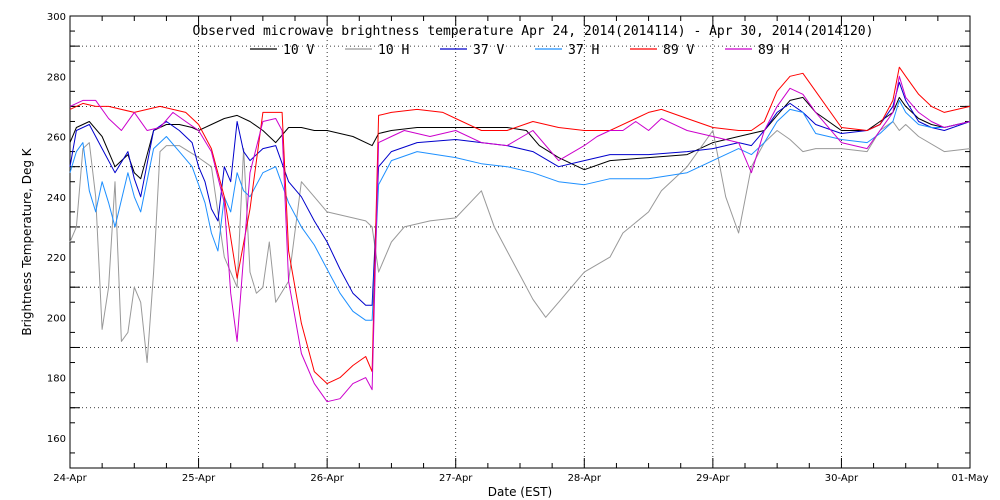 This screenshot has width=1000, height=500. I want to click on legend-label: 89 V, so click(678, 50).